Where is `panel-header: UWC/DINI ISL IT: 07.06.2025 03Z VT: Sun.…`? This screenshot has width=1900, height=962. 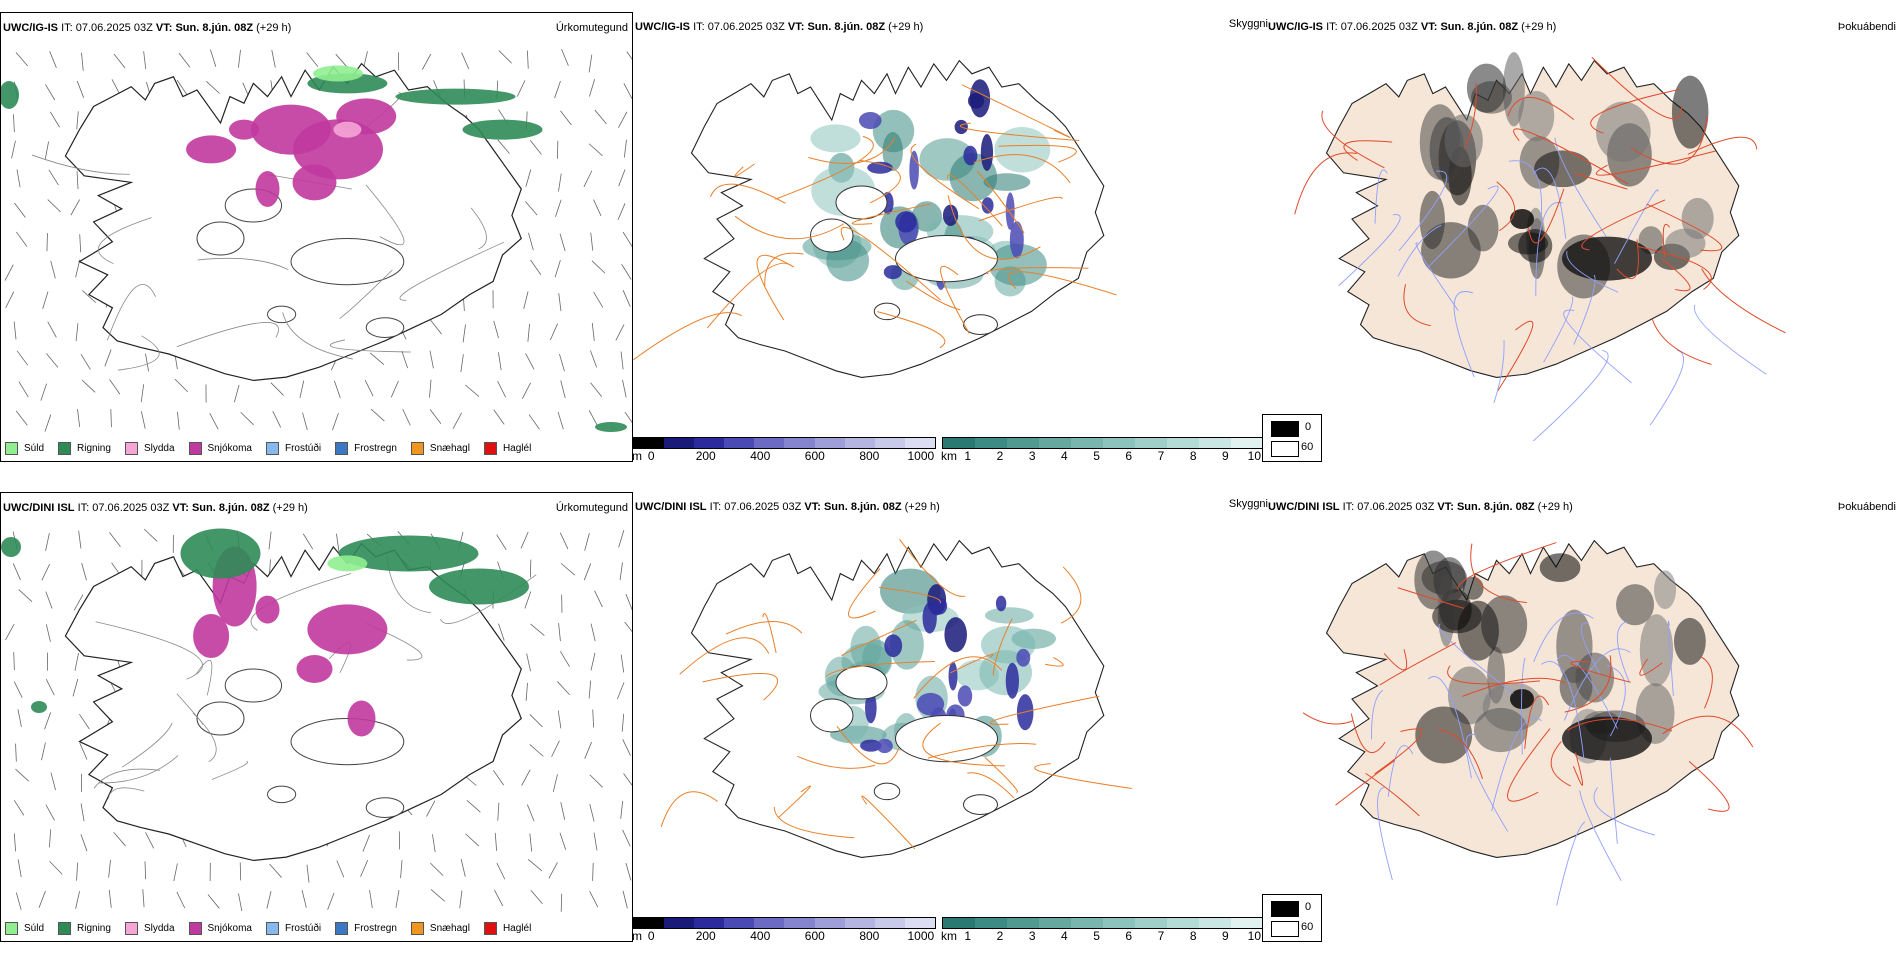
panel-header: UWC/DINI ISL IT: 07.06.2025 03Z VT: Sun.… is located at coordinates (1420, 507).